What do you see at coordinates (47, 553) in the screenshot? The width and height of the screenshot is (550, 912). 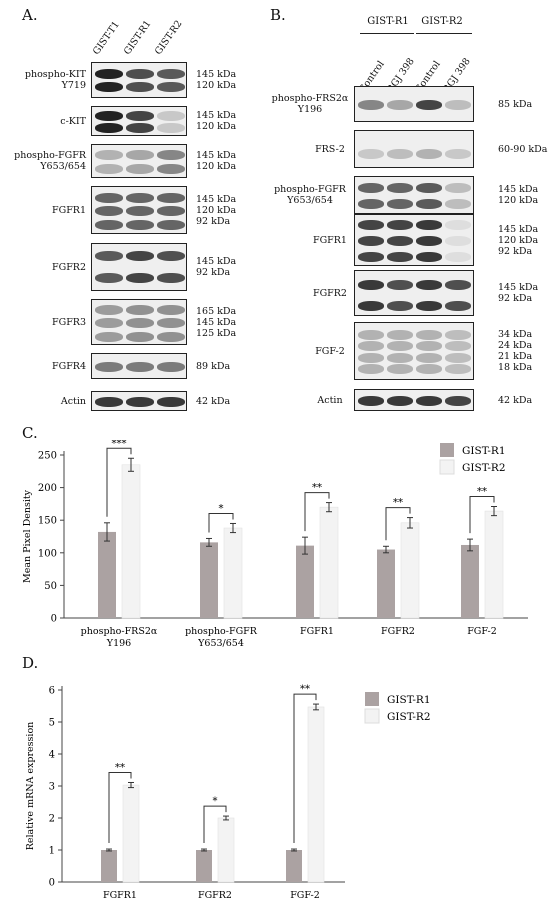 I see `y-tick-label: 100` at bounding box center [47, 553].